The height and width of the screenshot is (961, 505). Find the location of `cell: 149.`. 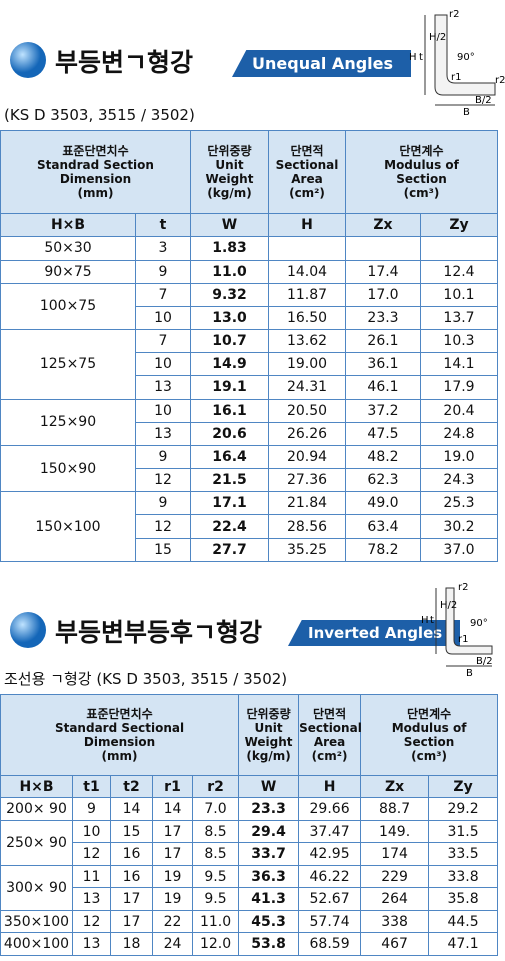

cell: 149. is located at coordinates (395, 831).